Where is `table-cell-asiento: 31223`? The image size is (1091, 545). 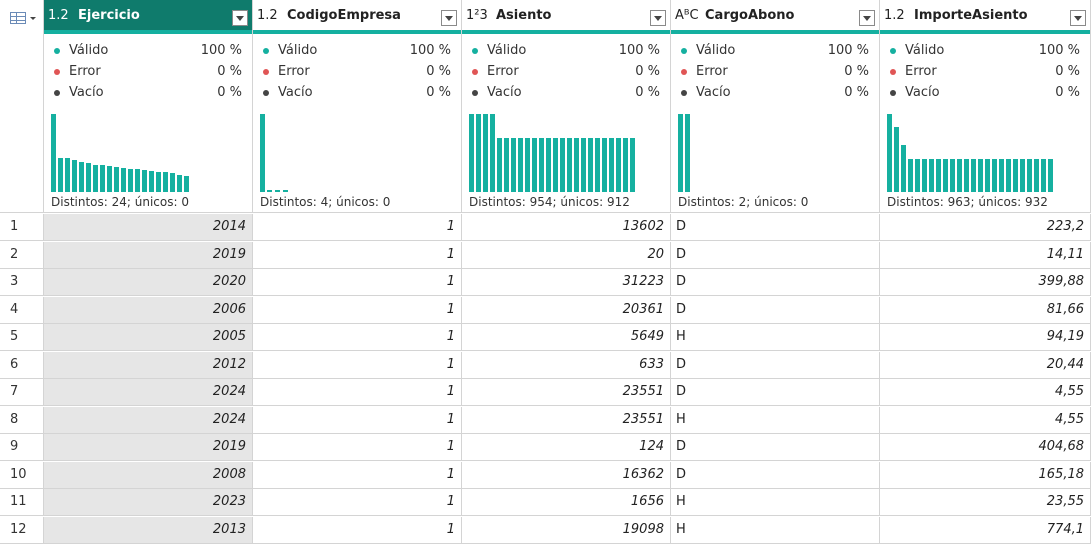 table-cell-asiento: 31223 is located at coordinates (566, 282).